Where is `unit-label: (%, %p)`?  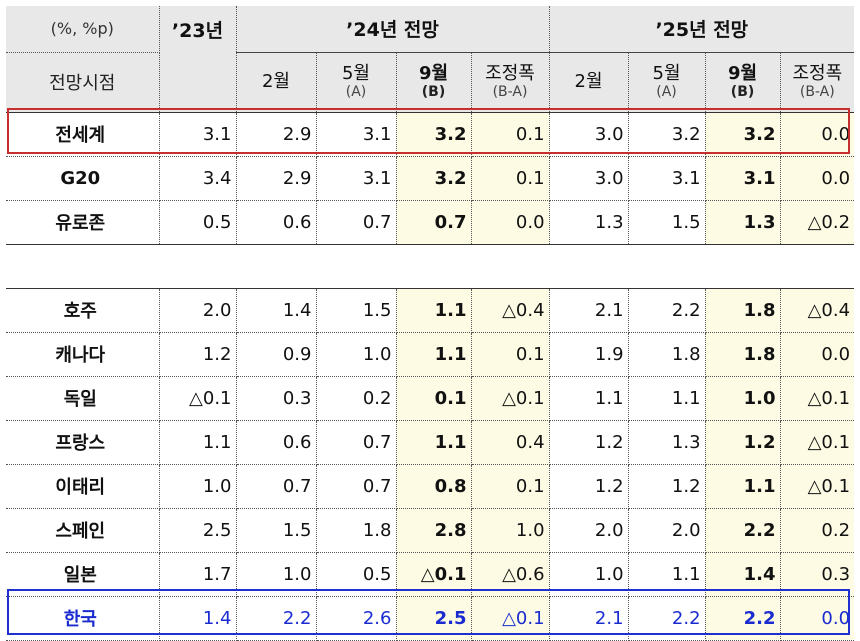
unit-label: (%, %p) is located at coordinates (83, 29).